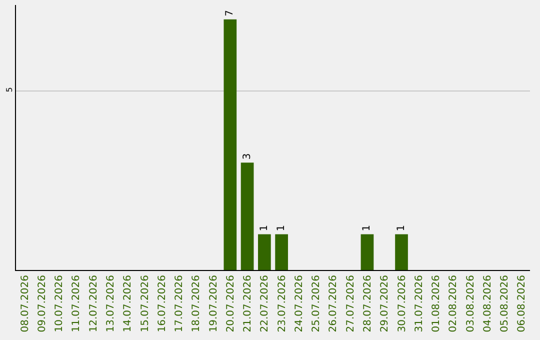  I want to click on x-tick-label: 27.07.2026, so click(350, 303).